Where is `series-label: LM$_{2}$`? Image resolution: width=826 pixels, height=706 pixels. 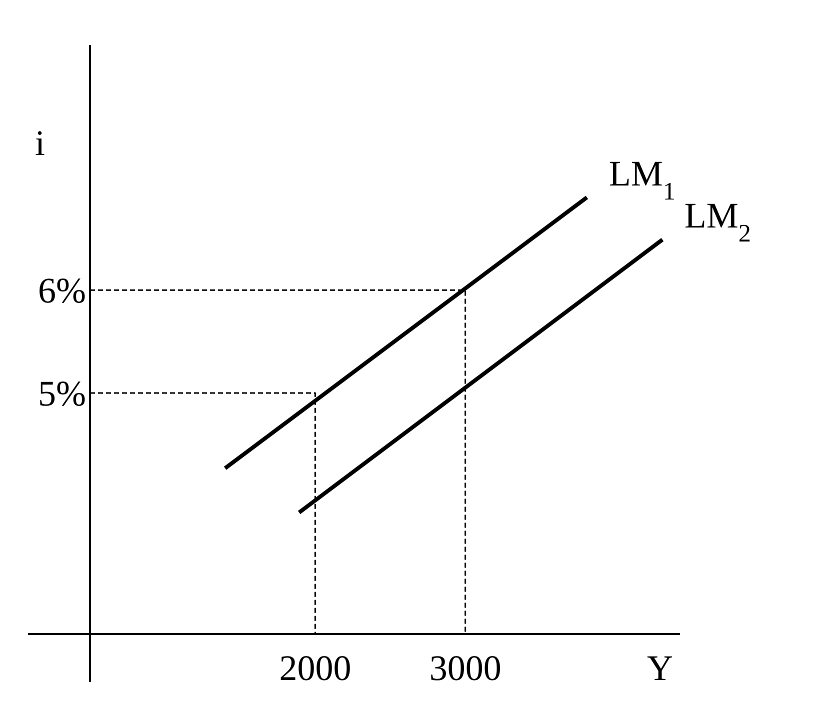
series-label: LM$_{2}$ is located at coordinates (718, 222).